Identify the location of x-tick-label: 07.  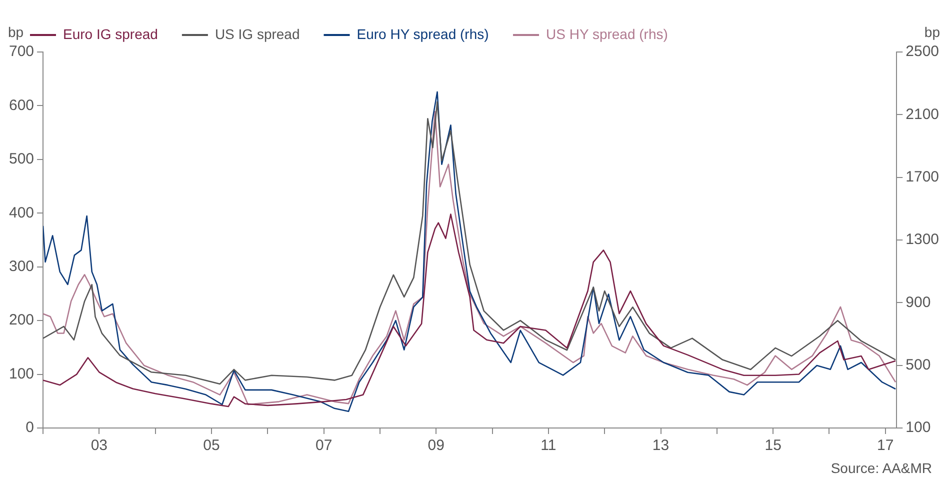
(323, 445).